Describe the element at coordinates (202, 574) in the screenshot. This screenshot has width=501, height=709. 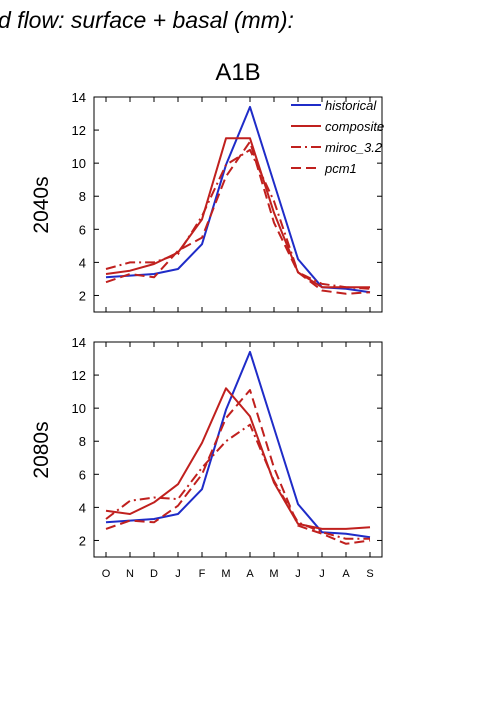
I see `x-tick-label: F` at that location.